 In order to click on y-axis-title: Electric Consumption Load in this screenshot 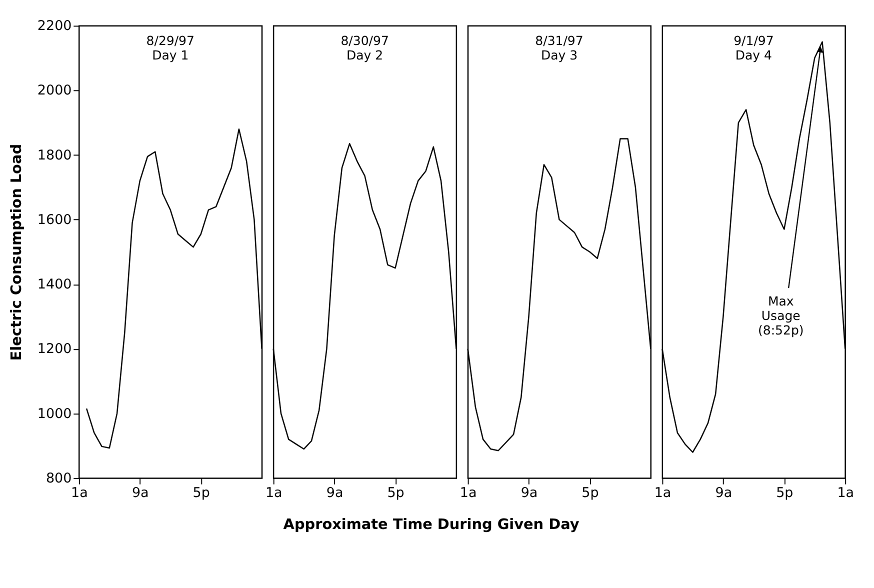, I will do `click(17, 252)`.